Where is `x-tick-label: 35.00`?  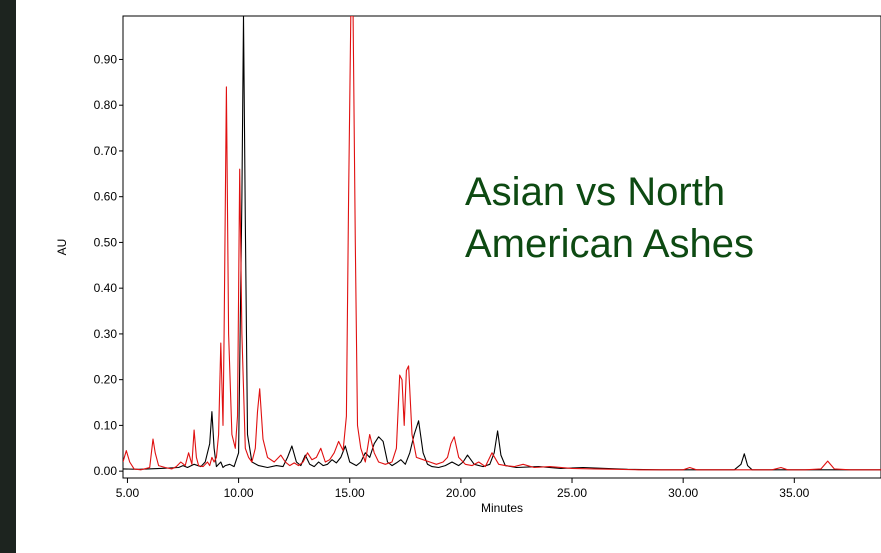
x-tick-label: 35.00 is located at coordinates (794, 493).